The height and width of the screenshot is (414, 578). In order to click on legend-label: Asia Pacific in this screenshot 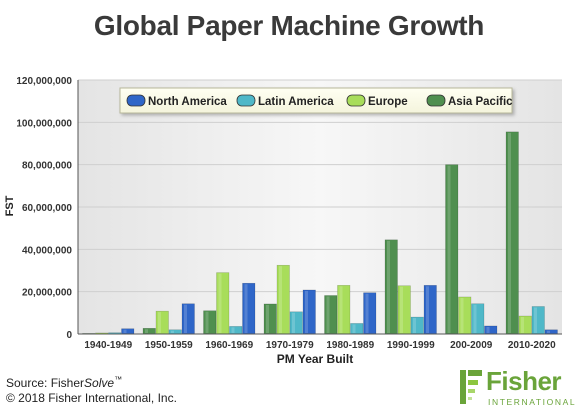, I will do `click(480, 102)`.